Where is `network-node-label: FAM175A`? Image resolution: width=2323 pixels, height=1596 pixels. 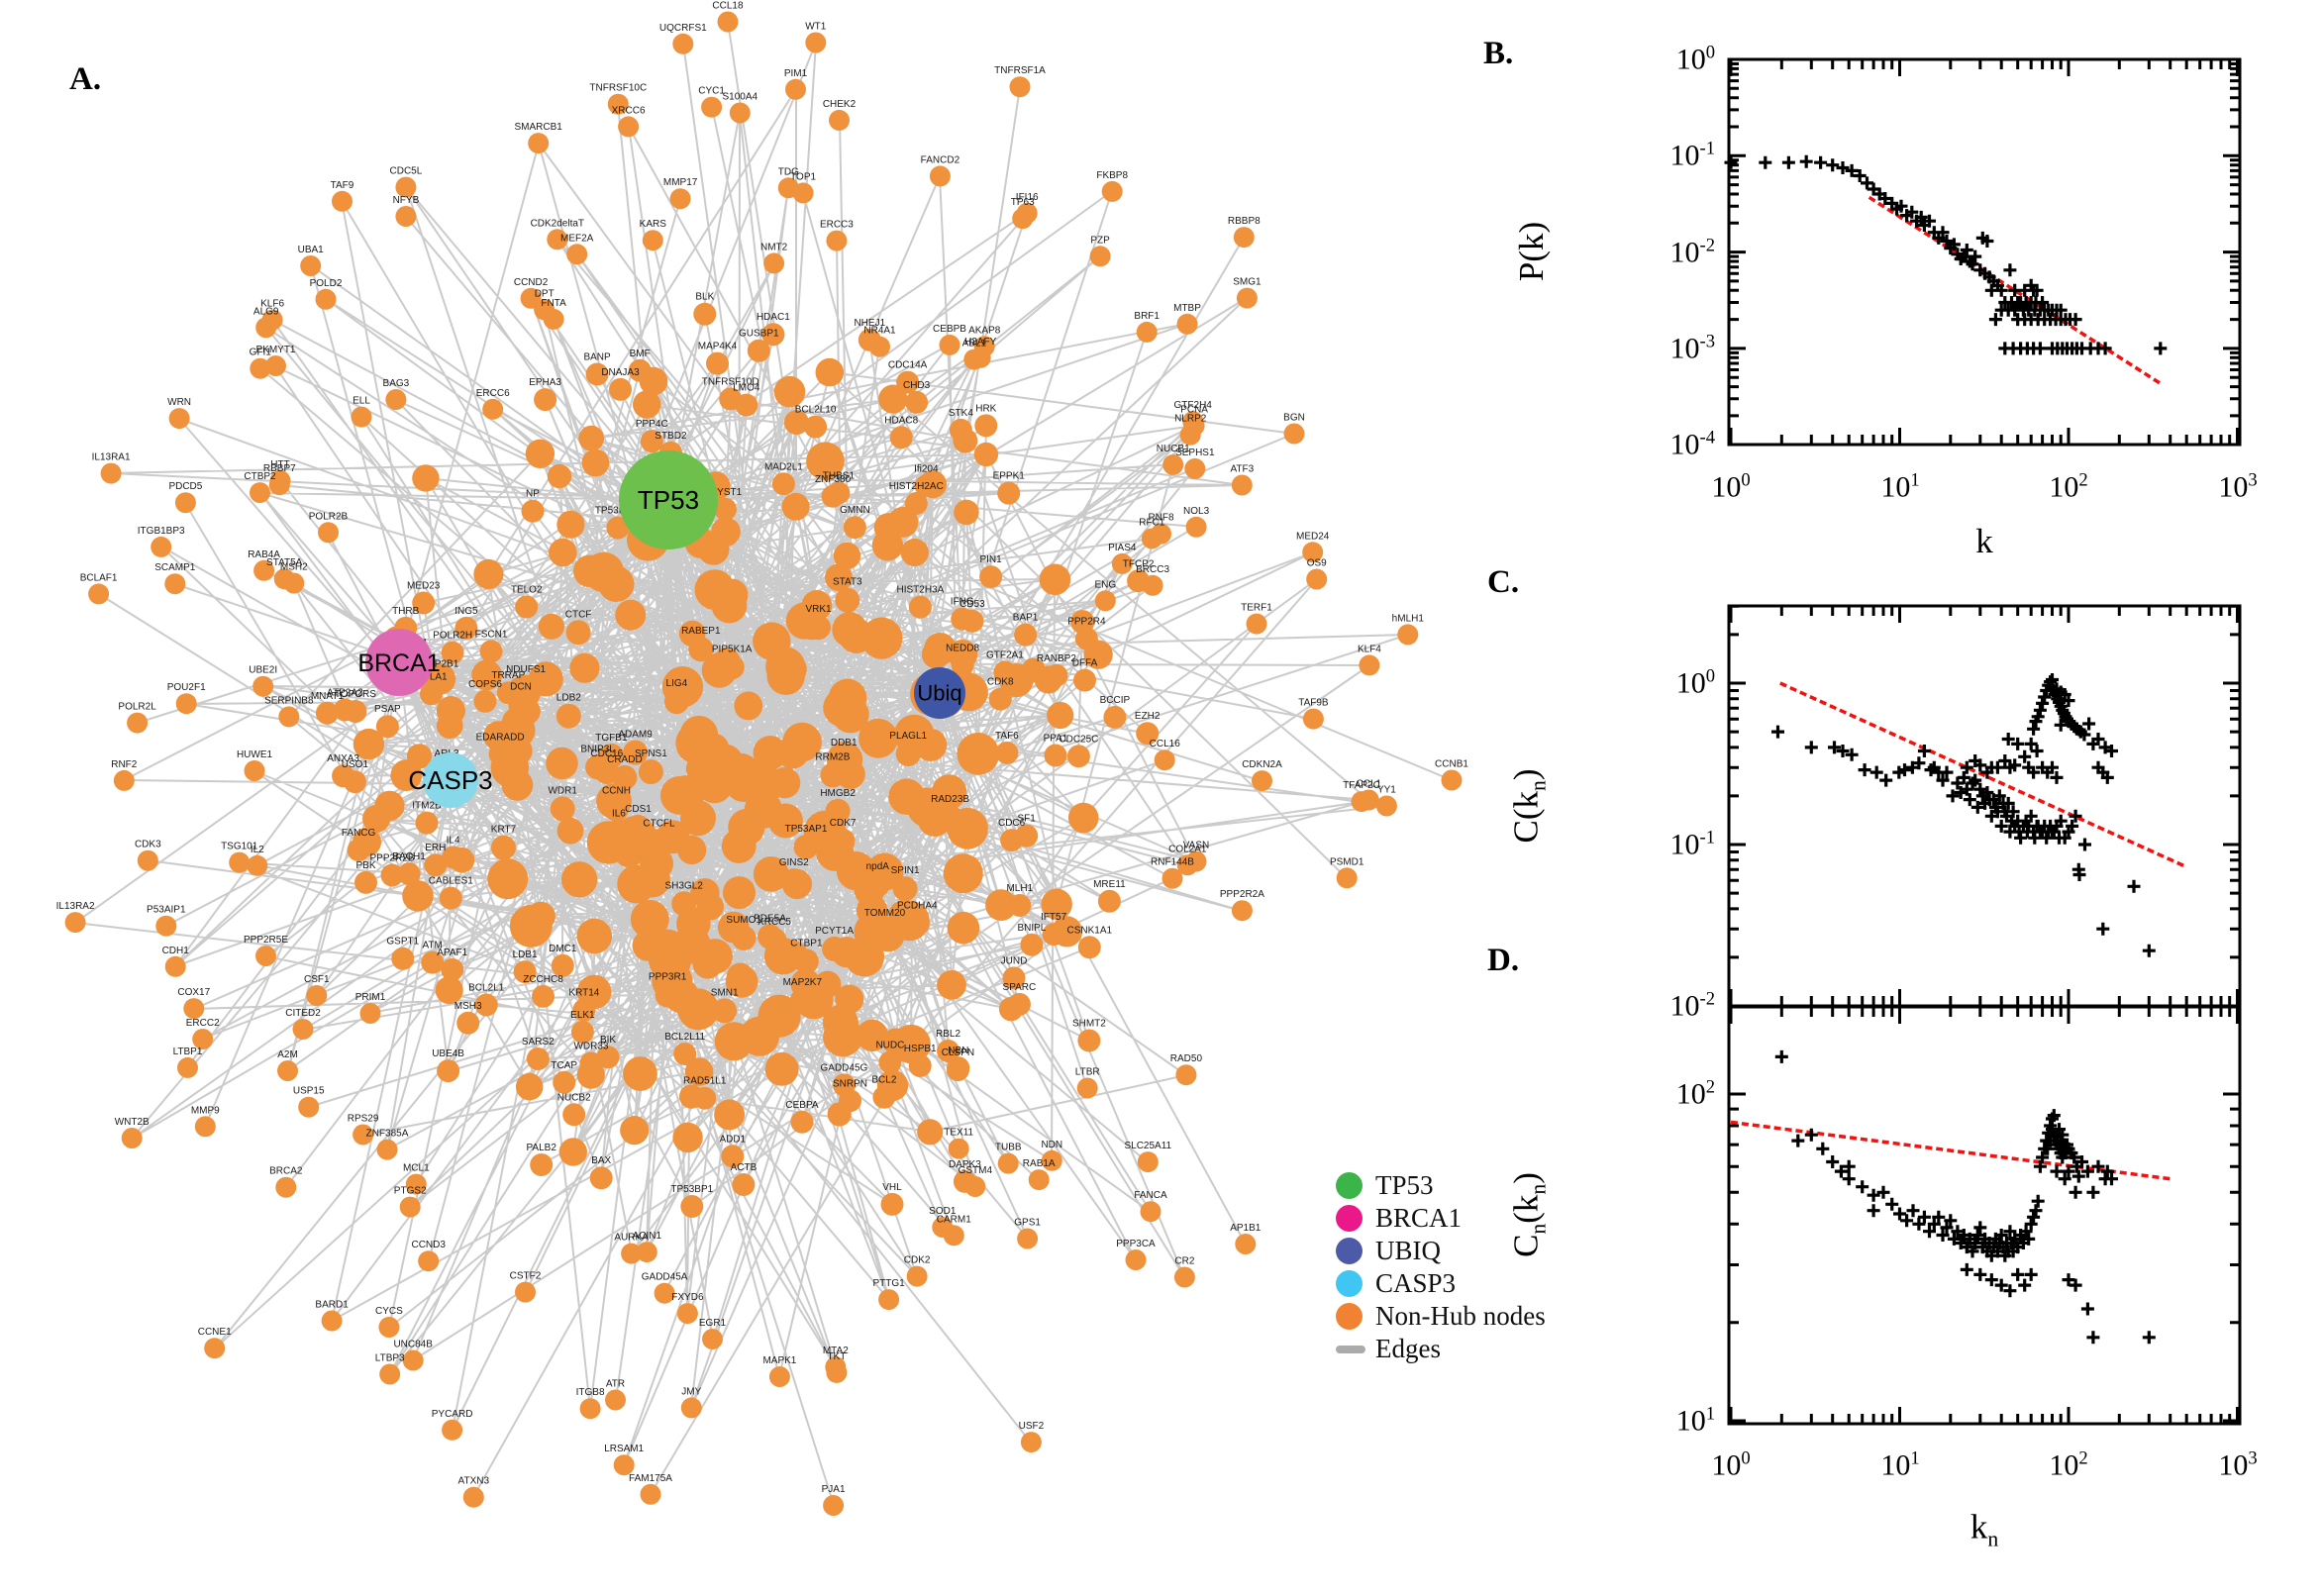 network-node-label: FAM175A is located at coordinates (650, 1478).